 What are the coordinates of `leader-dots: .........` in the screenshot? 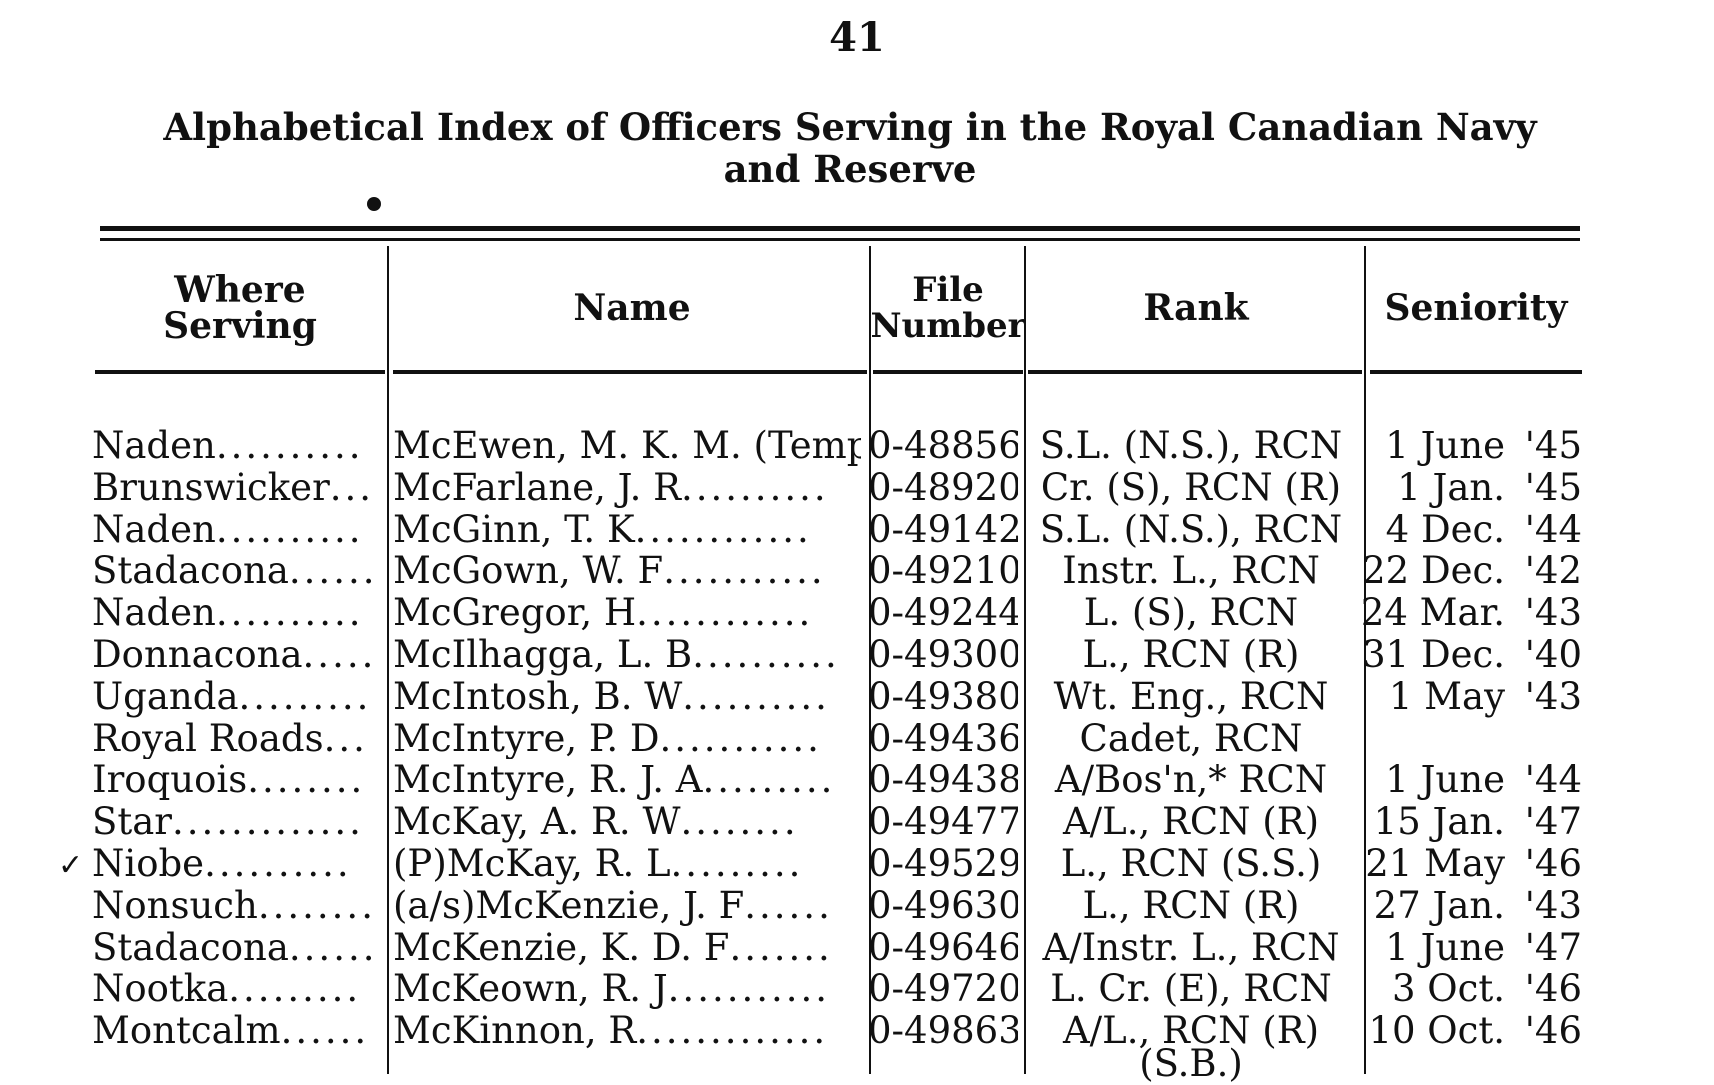 It's located at (769, 780).